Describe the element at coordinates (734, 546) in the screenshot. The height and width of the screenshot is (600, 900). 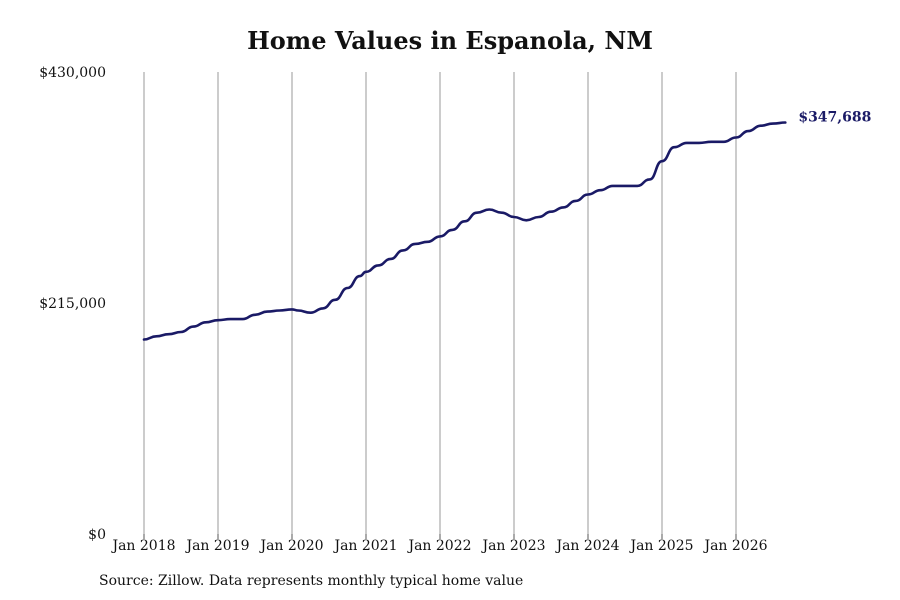
I see `x-tick-label: Jan 2026` at that location.